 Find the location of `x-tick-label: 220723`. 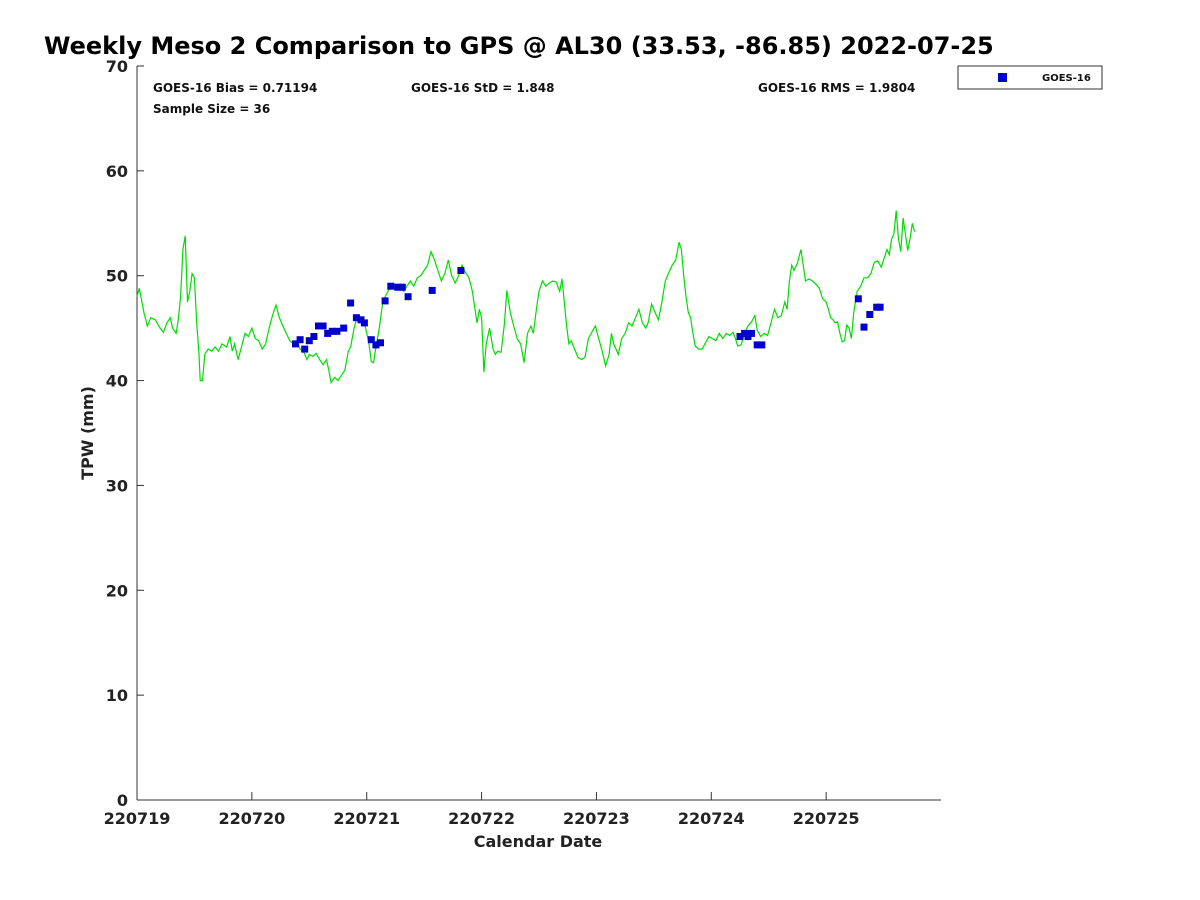

x-tick-label: 220723 is located at coordinates (596, 818).